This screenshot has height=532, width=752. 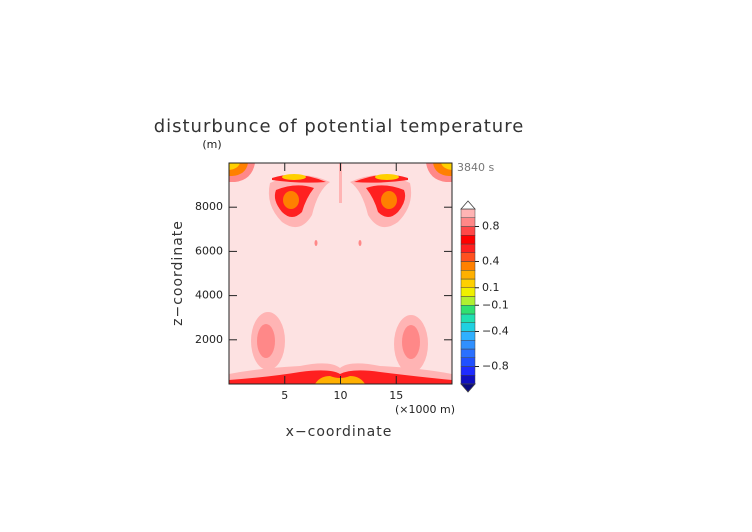 What do you see at coordinates (468, 388) in the screenshot?
I see `colorbar-extend-bottom` at bounding box center [468, 388].